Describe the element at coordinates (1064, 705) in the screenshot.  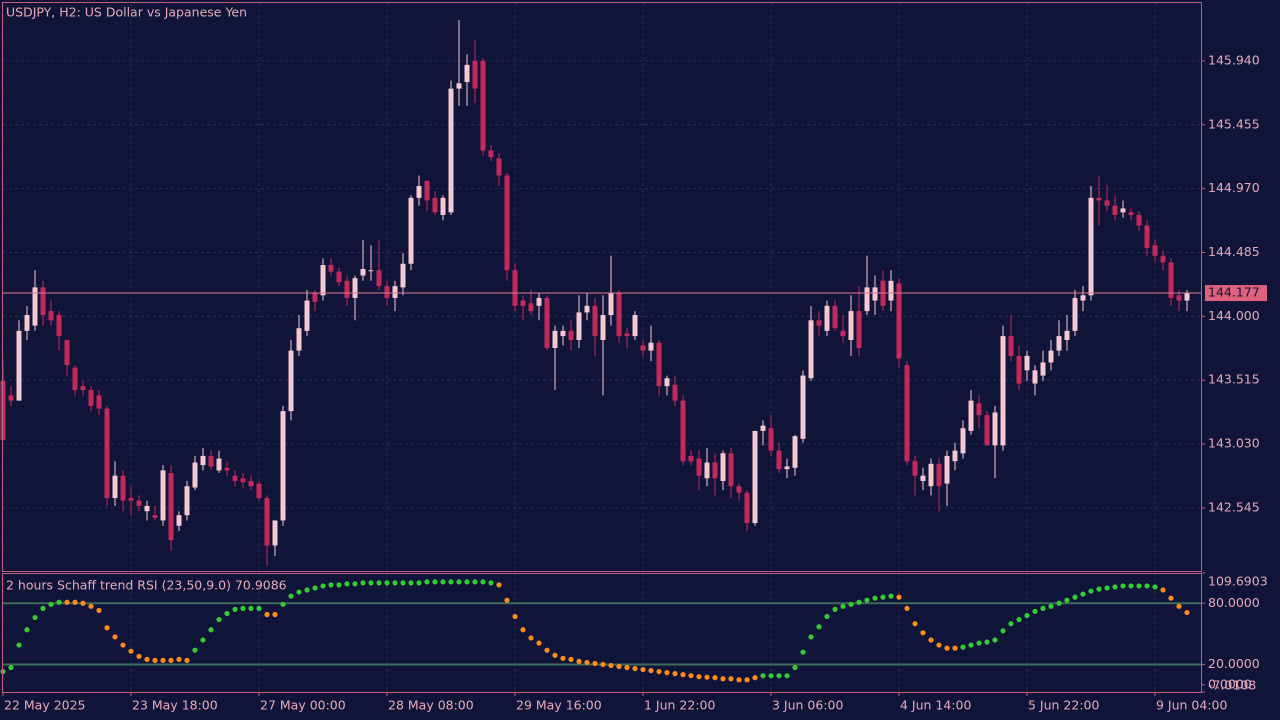
I see `x-tick-label: 5 Jun 22:00` at that location.